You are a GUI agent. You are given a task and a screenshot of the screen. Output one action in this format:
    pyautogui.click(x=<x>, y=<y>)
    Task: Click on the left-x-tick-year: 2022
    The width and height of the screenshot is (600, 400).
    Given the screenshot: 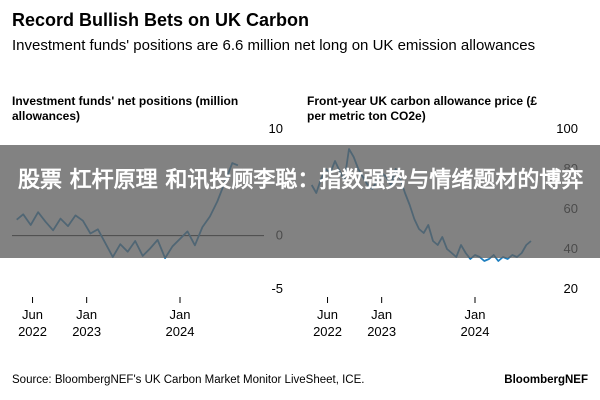 What is the action you would take?
    pyautogui.click(x=32, y=331)
    